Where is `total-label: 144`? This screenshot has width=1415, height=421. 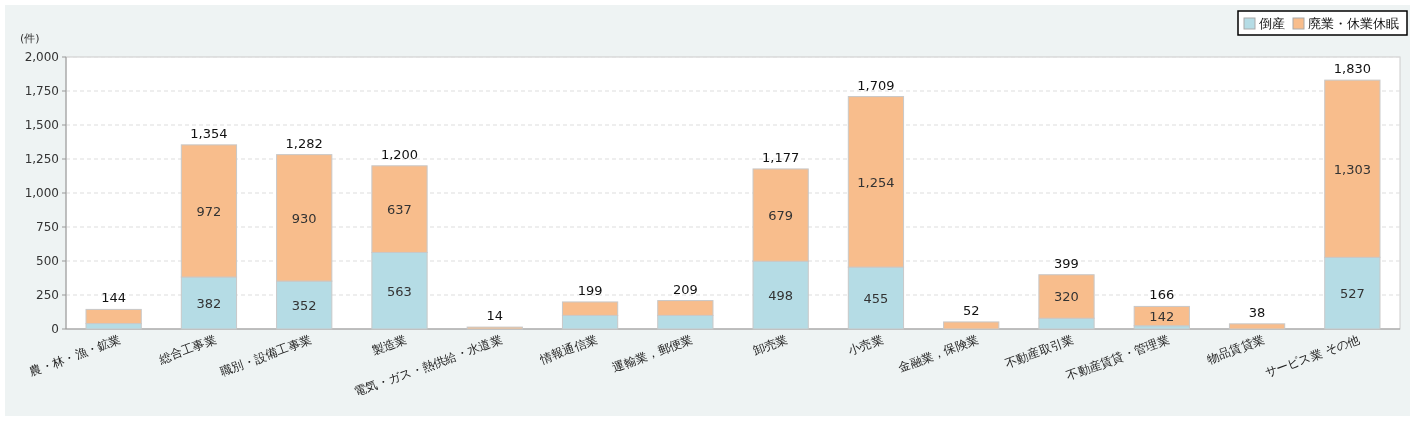 total-label: 144 is located at coordinates (114, 298).